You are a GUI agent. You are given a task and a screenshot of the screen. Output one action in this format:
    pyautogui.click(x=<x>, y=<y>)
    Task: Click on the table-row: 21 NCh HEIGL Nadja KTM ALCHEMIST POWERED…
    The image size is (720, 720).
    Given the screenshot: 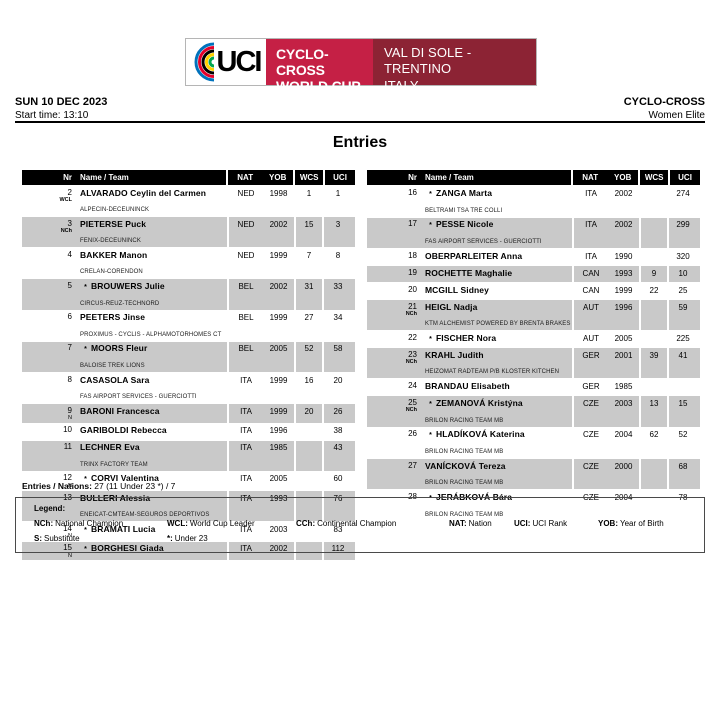 What is the action you would take?
    pyautogui.click(x=533, y=315)
    